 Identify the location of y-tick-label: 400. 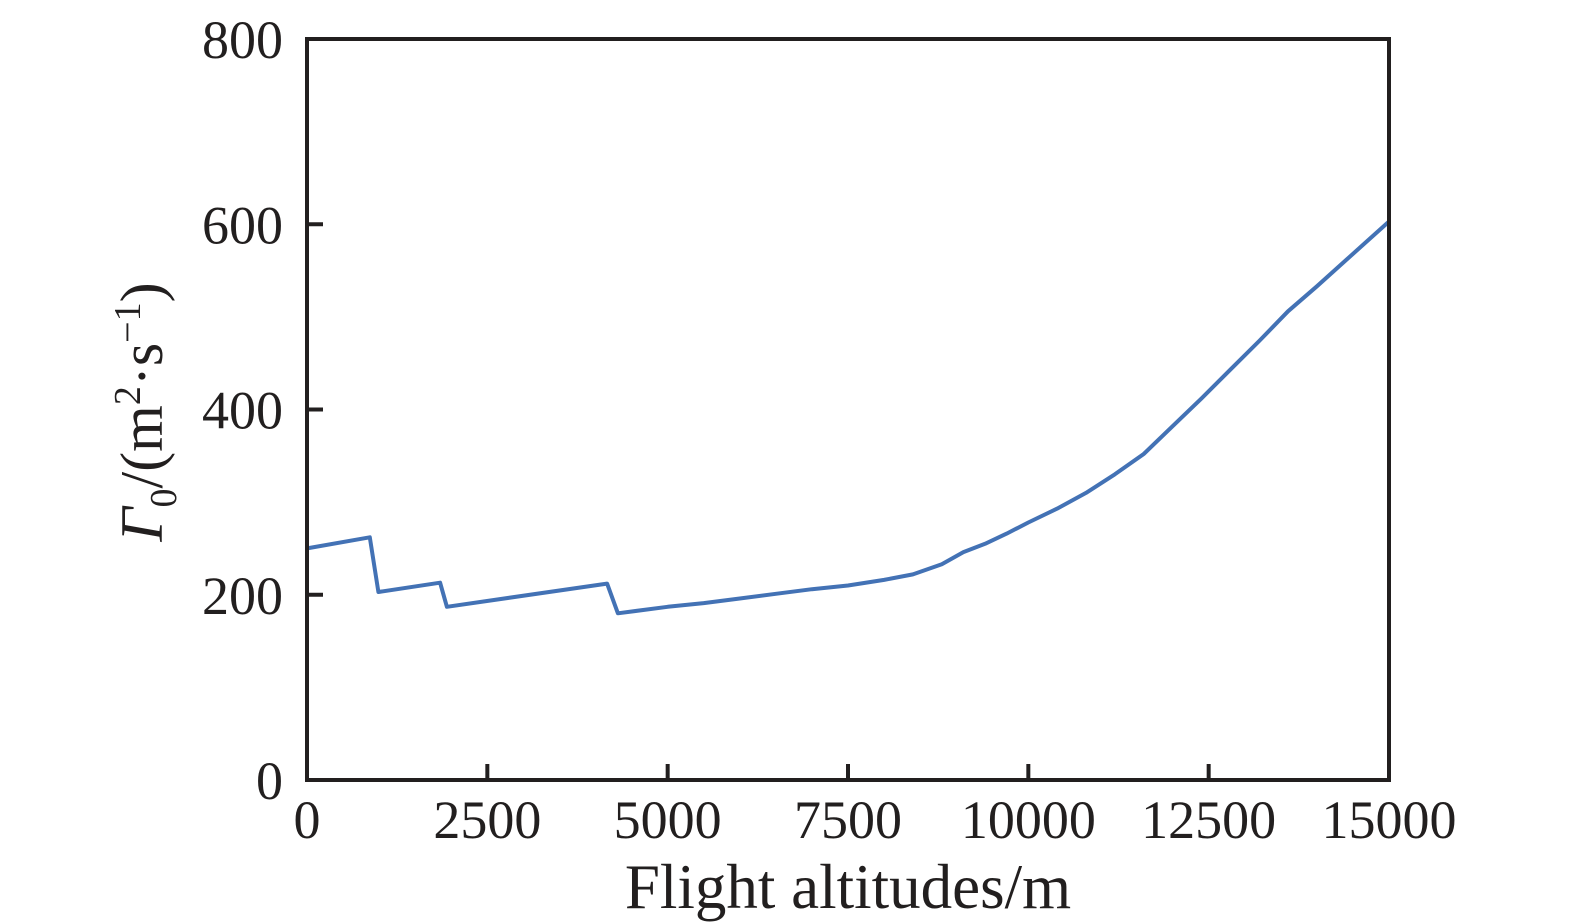
(242, 411).